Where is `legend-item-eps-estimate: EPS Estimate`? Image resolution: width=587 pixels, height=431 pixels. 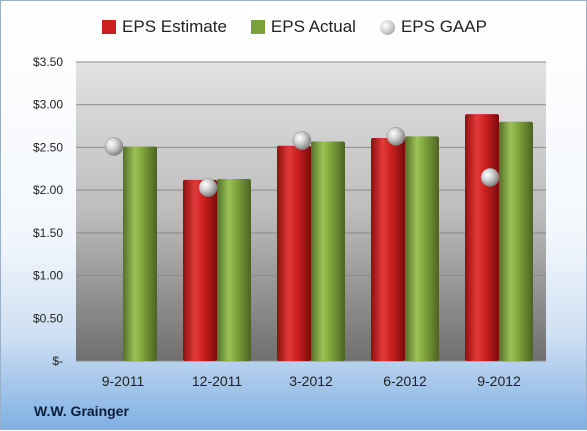
legend-item-eps-estimate: EPS Estimate is located at coordinates (164, 27).